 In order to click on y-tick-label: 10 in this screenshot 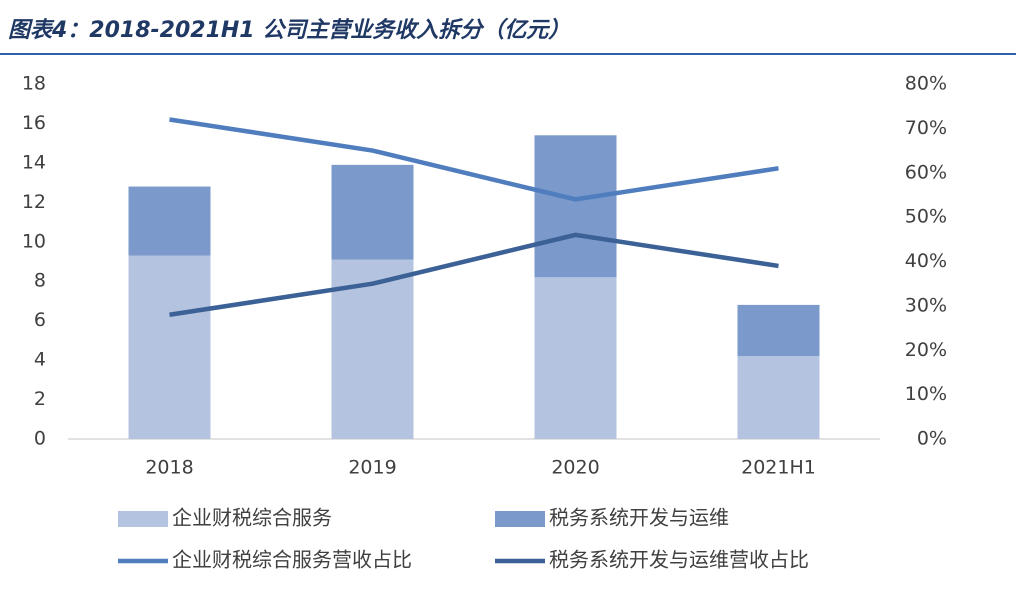, I will do `click(34, 241)`.